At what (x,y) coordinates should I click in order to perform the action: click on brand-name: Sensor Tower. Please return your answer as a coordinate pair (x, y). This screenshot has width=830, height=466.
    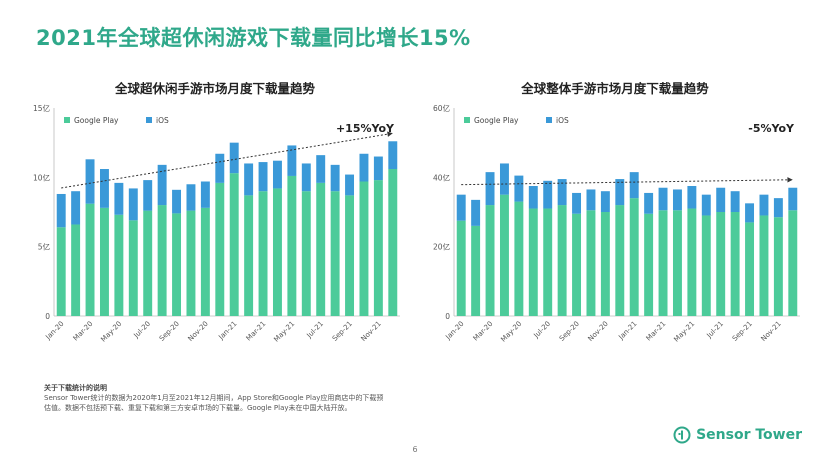
    Looking at the image, I should click on (749, 435).